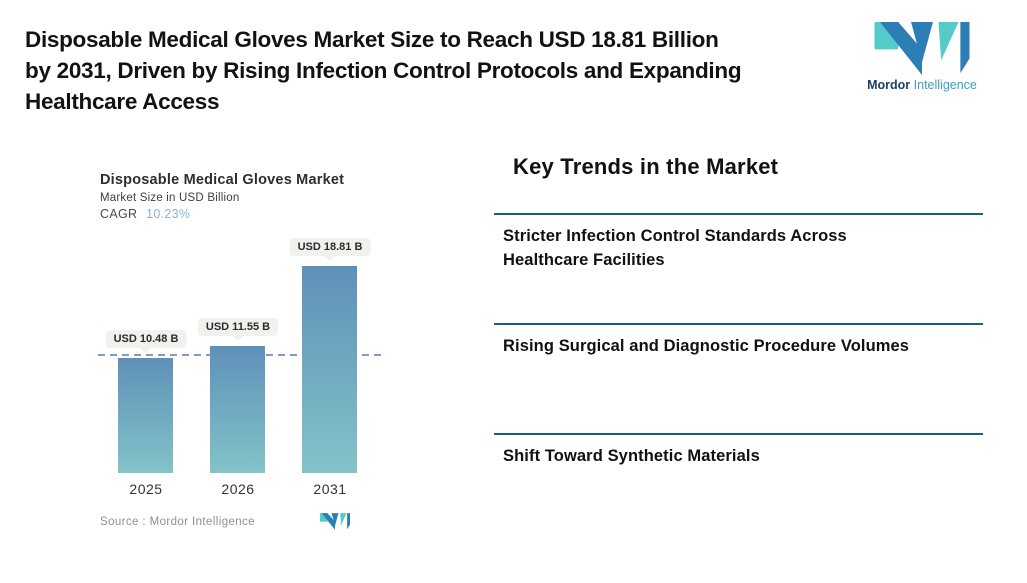 Image resolution: width=1027 pixels, height=583 pixels. I want to click on trend-item-text: Shift Toward Synthetic Materials, so click(631, 456).